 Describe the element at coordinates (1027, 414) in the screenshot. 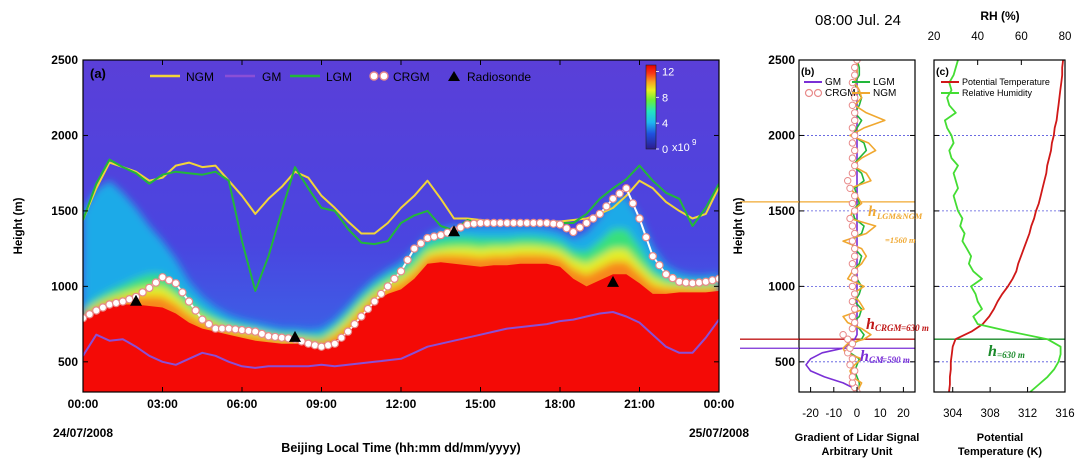

I see `x-tick-label: 312` at that location.